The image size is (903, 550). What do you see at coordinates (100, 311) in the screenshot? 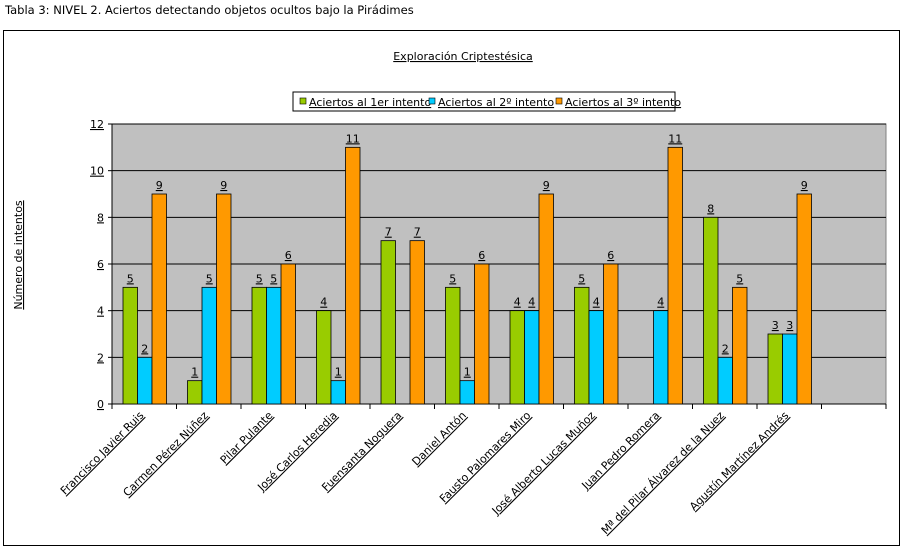
I see `y-tick-label: 4` at bounding box center [100, 311].